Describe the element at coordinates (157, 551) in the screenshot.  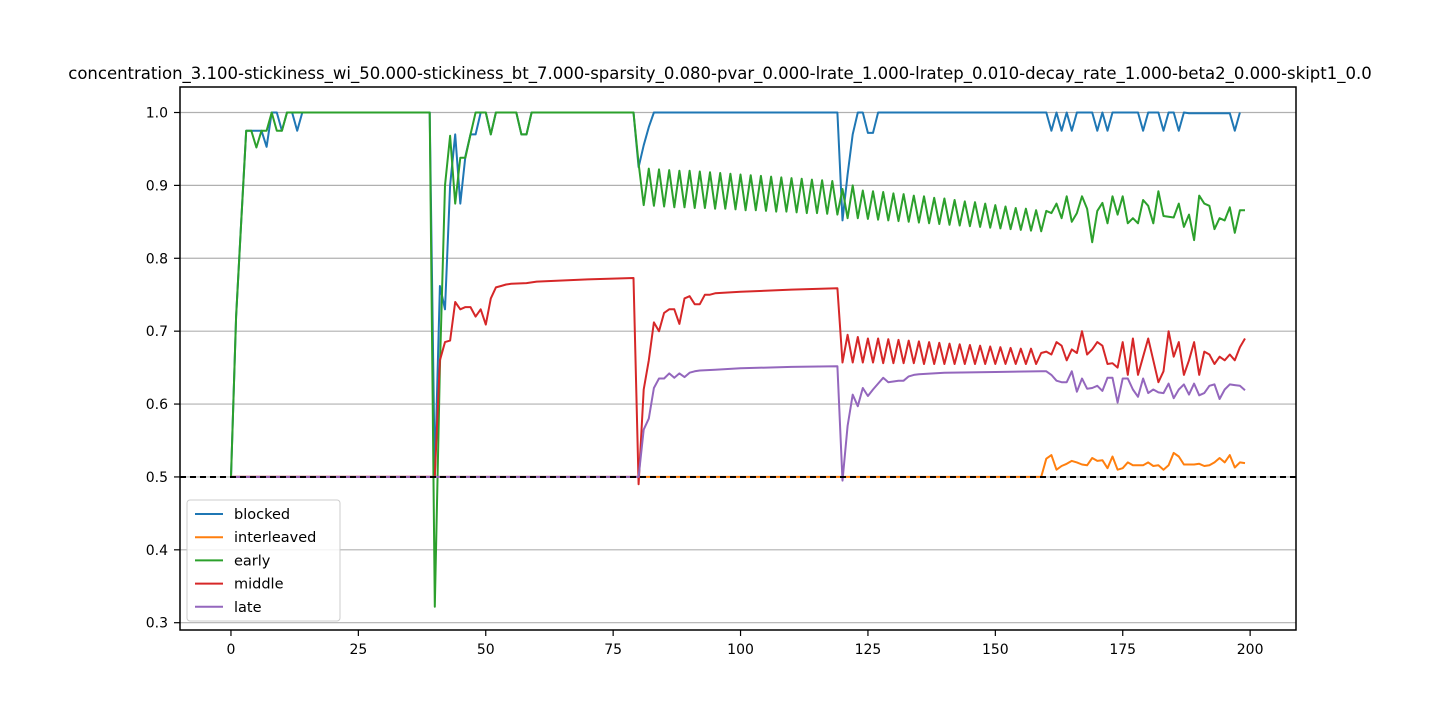
I see `y-tick-label: 0.4` at that location.